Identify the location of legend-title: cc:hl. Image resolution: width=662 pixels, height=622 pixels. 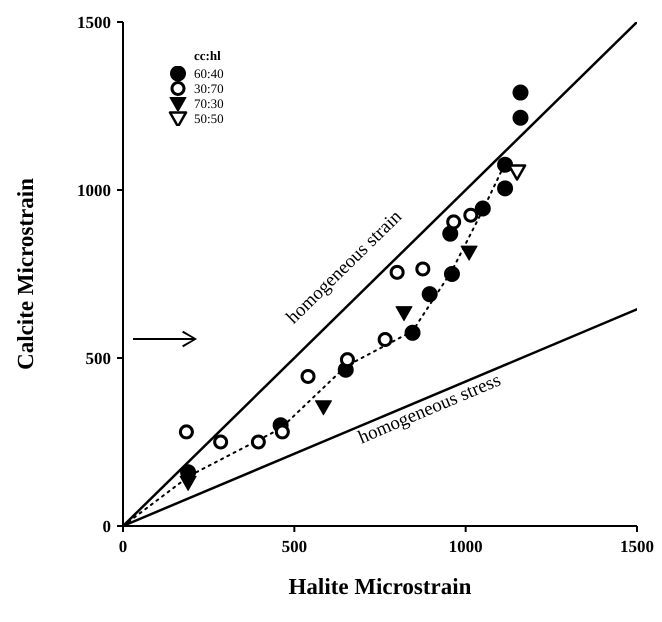
(207, 55).